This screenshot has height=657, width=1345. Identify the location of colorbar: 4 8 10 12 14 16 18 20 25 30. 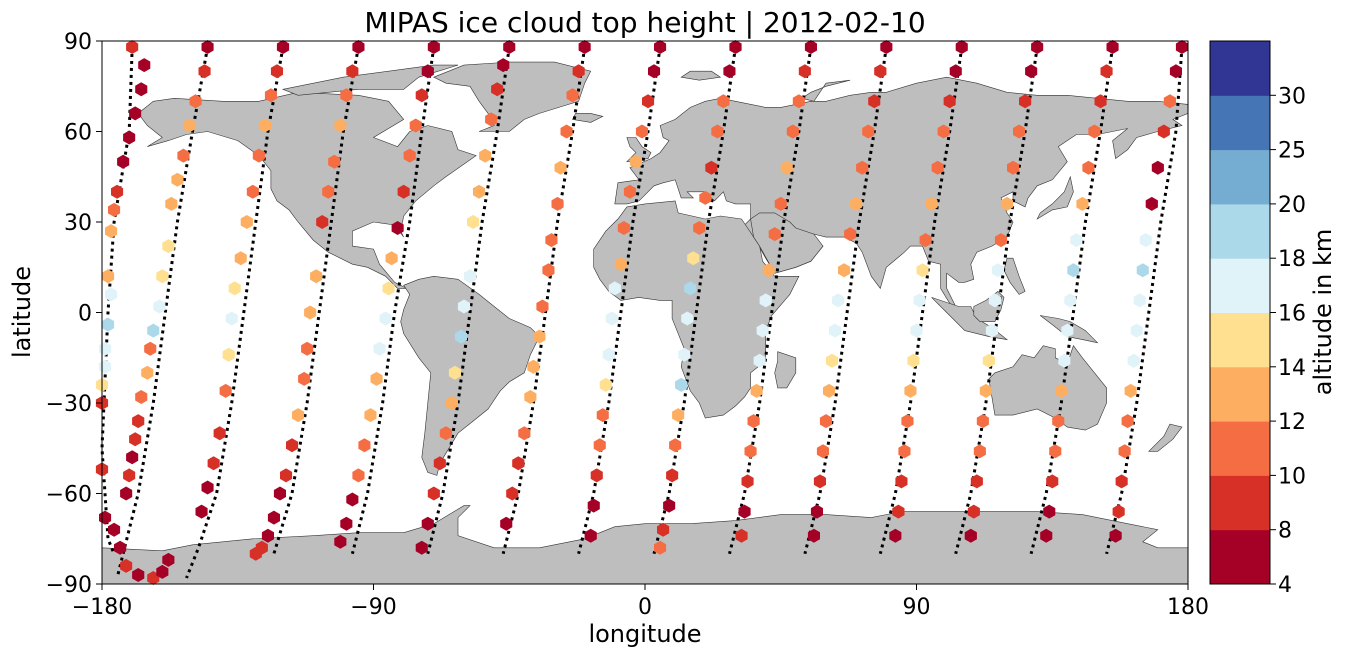
(1257, 319).